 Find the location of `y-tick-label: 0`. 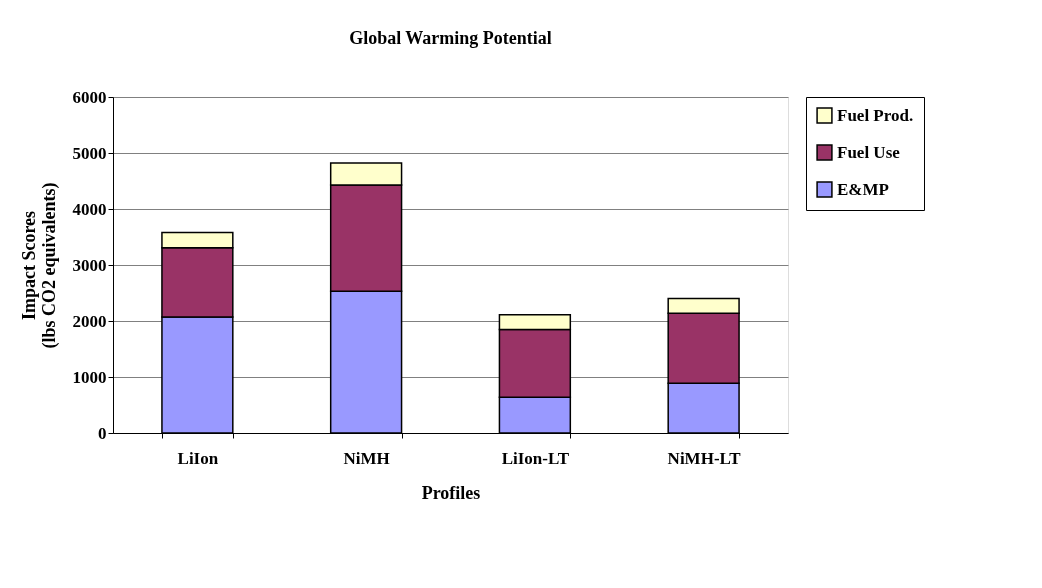

y-tick-label: 0 is located at coordinates (102, 433).